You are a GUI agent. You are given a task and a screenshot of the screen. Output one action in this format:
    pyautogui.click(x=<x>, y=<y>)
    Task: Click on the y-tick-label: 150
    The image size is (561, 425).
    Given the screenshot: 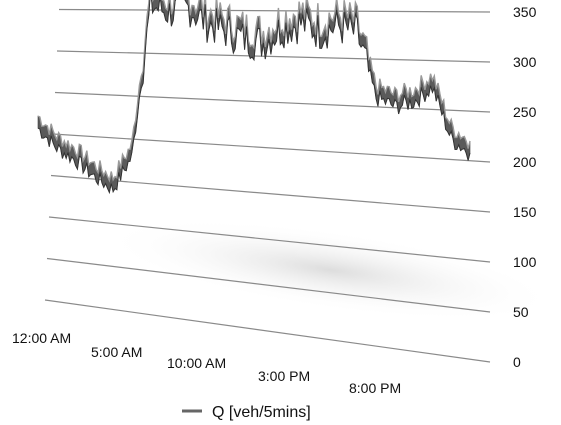 What is the action you would take?
    pyautogui.click(x=525, y=212)
    